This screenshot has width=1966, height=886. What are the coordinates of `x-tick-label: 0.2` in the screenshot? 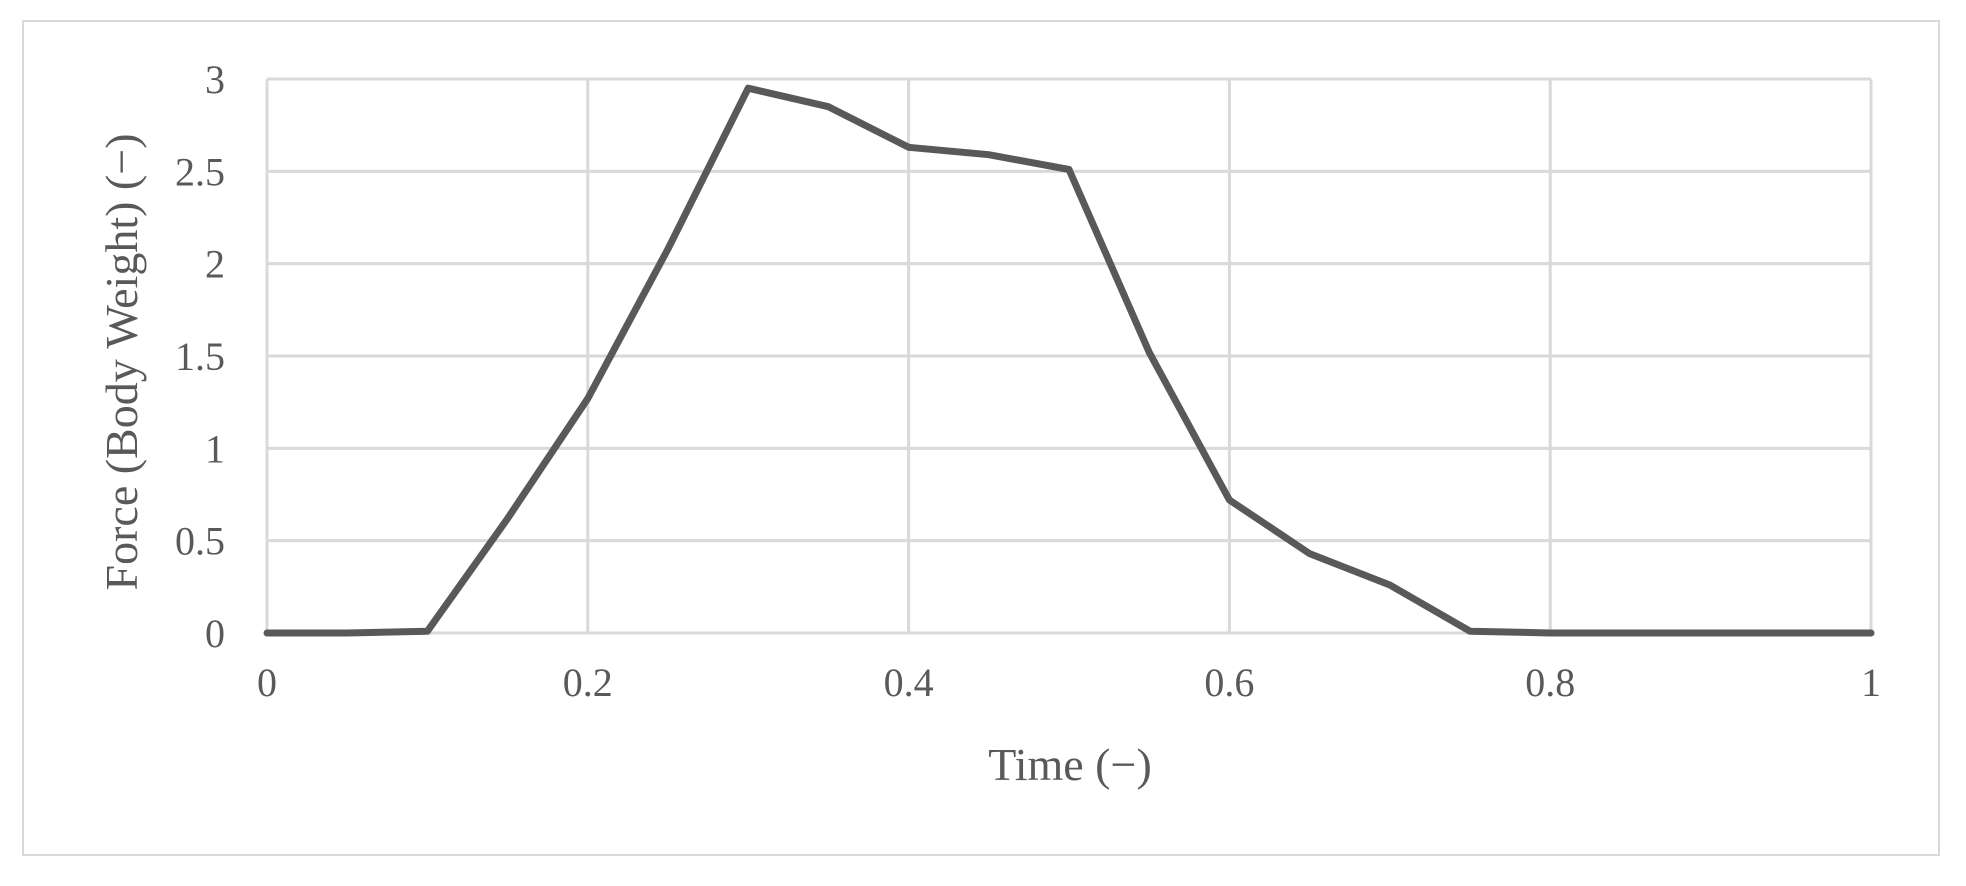 It's located at (588, 682).